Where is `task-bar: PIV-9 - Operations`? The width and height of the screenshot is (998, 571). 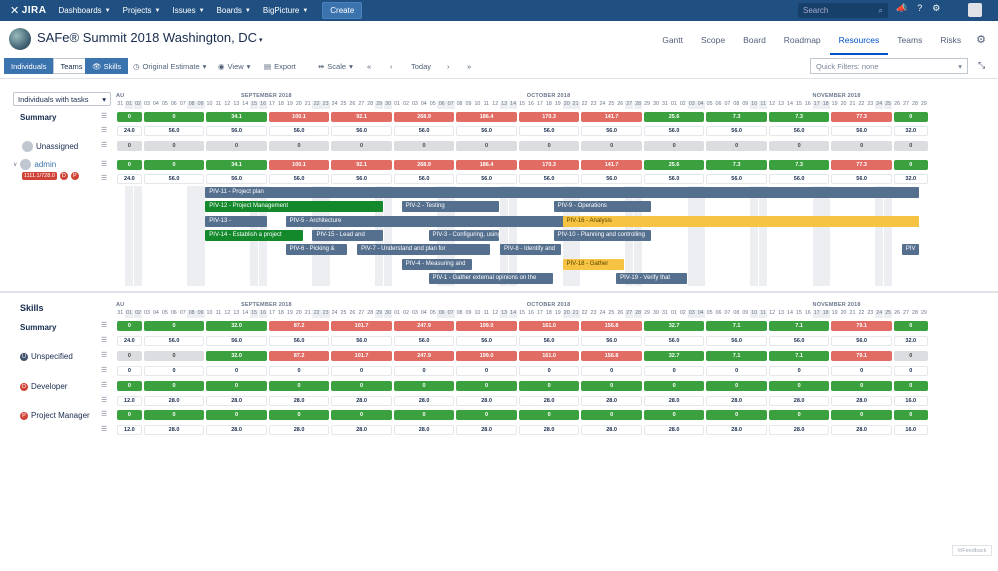 task-bar: PIV-9 - Operations is located at coordinates (602, 206).